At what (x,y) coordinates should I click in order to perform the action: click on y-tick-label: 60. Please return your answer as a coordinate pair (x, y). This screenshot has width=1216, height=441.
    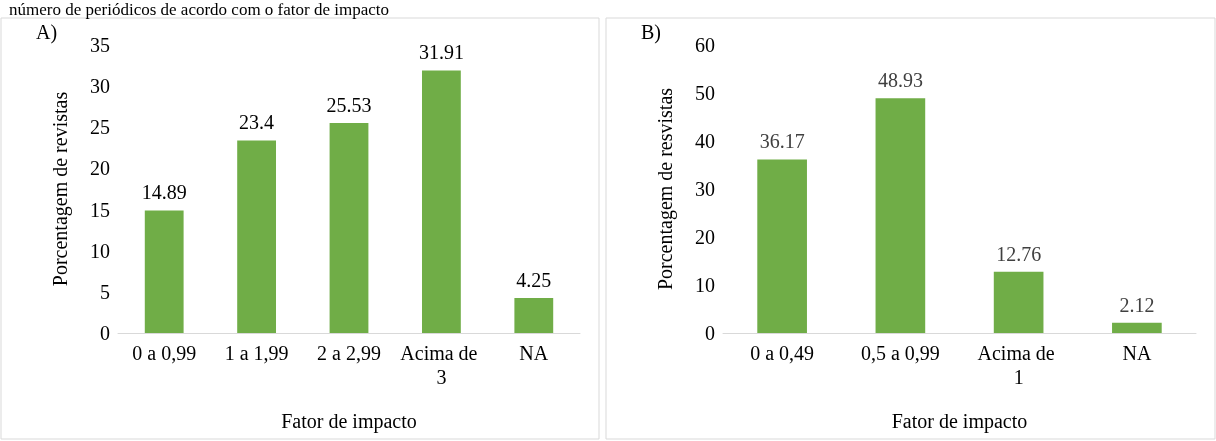
    Looking at the image, I should click on (705, 45).